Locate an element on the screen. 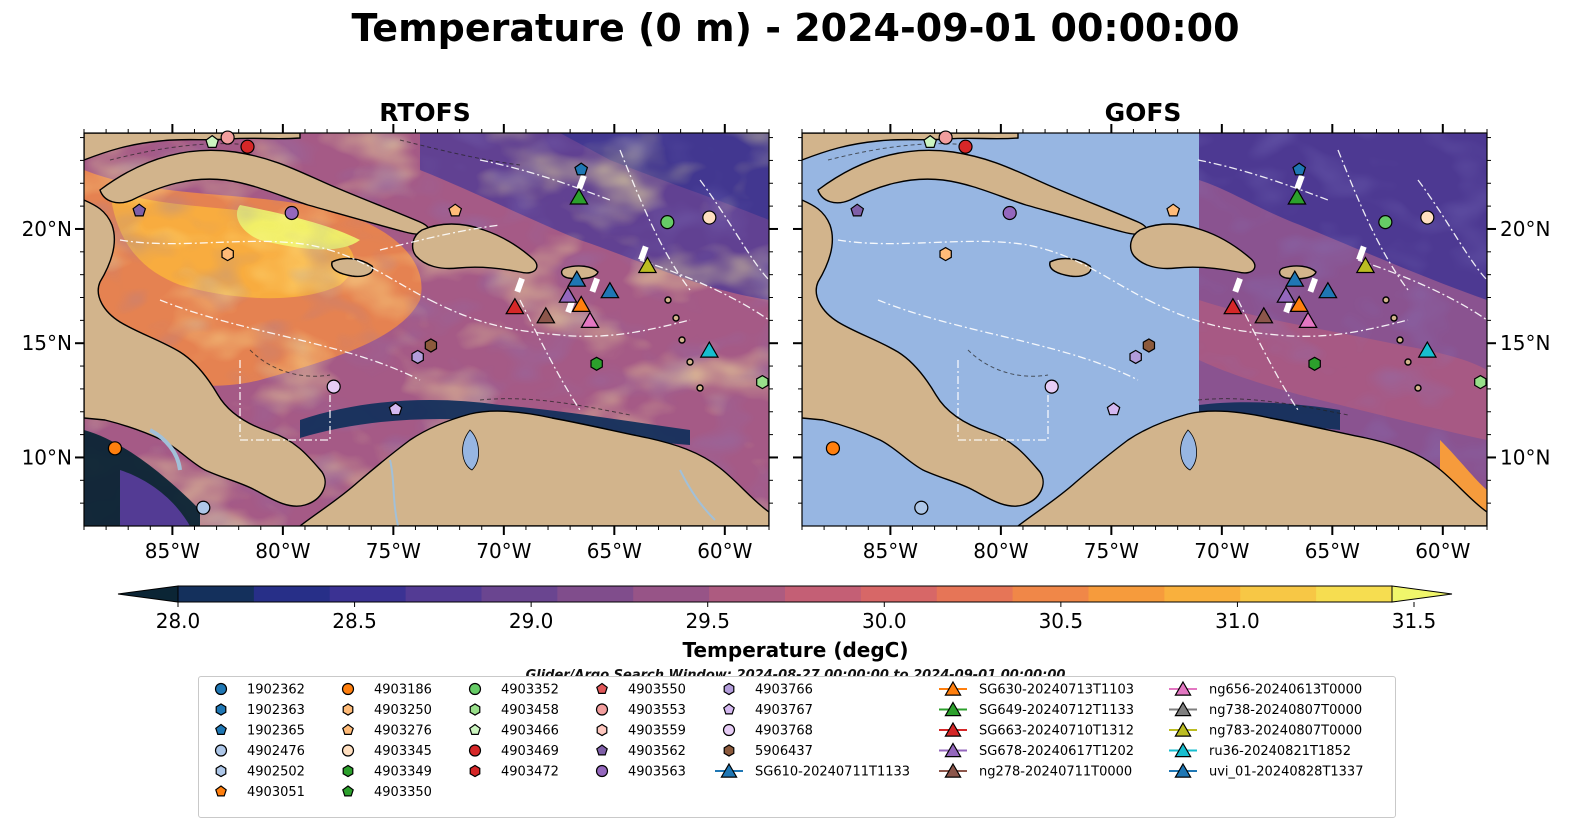 The width and height of the screenshot is (1591, 829). legend-label: 1902363 is located at coordinates (276, 710).